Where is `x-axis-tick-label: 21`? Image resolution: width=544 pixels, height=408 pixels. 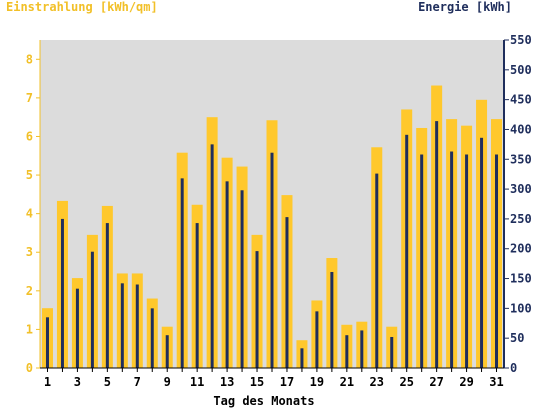
x-axis-tick-label: 21 is located at coordinates (347, 382).